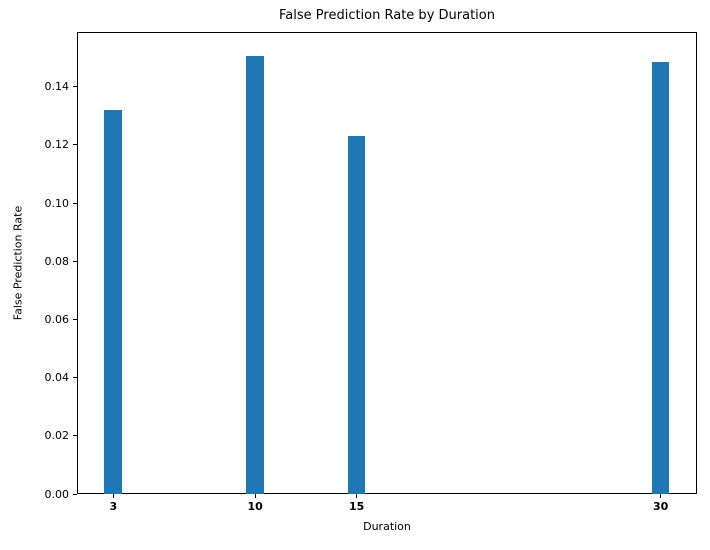  What do you see at coordinates (255, 506) in the screenshot?
I see `x-tick-label: 10` at bounding box center [255, 506].